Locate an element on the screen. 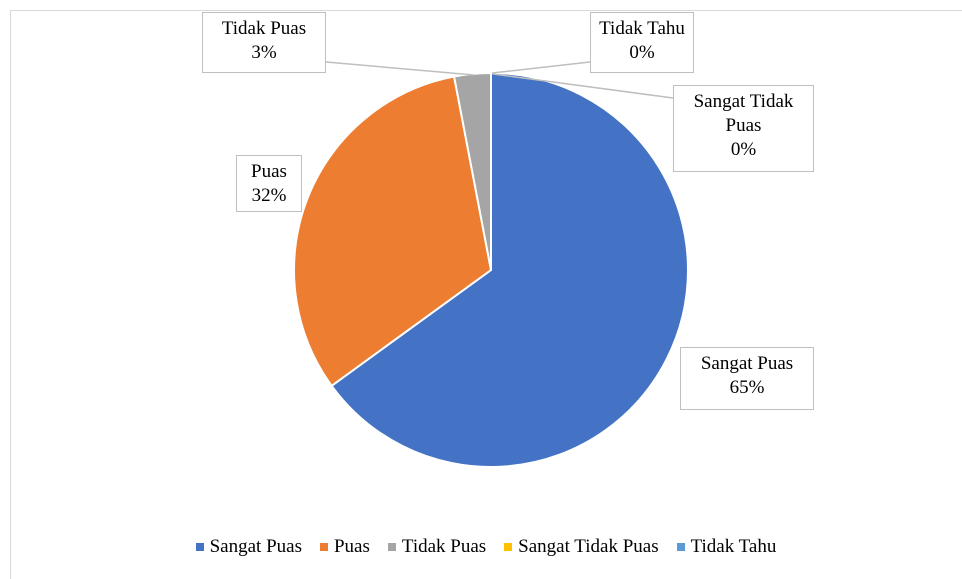 The image size is (962, 579). value-label: 3% is located at coordinates (264, 52).